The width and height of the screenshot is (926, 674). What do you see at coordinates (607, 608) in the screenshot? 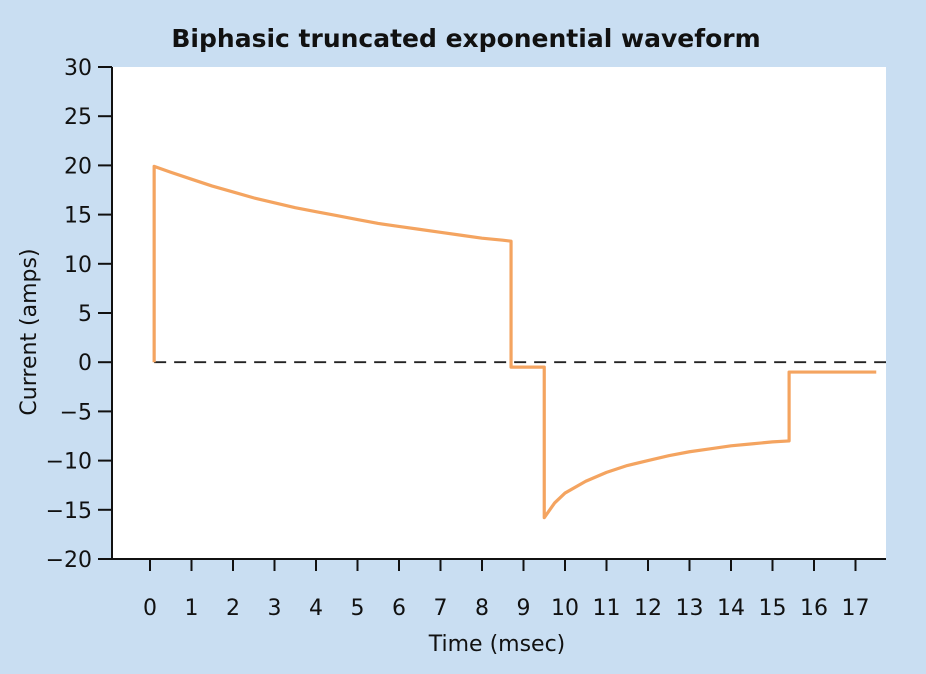
I see `x-tick-label: 11` at bounding box center [607, 608].